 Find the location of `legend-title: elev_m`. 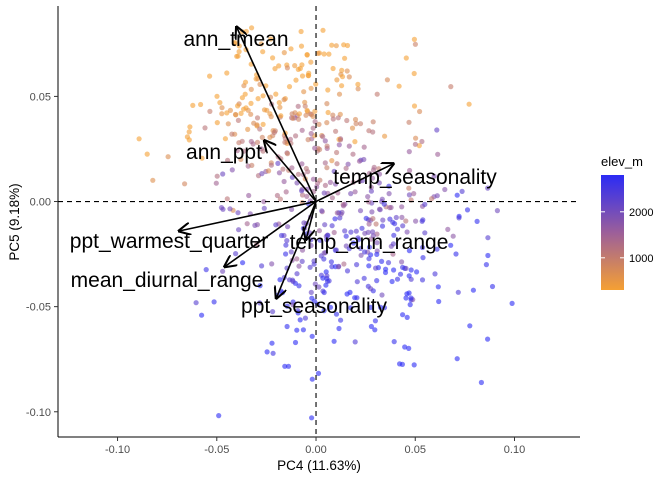

legend-title: elev_m is located at coordinates (622, 161).